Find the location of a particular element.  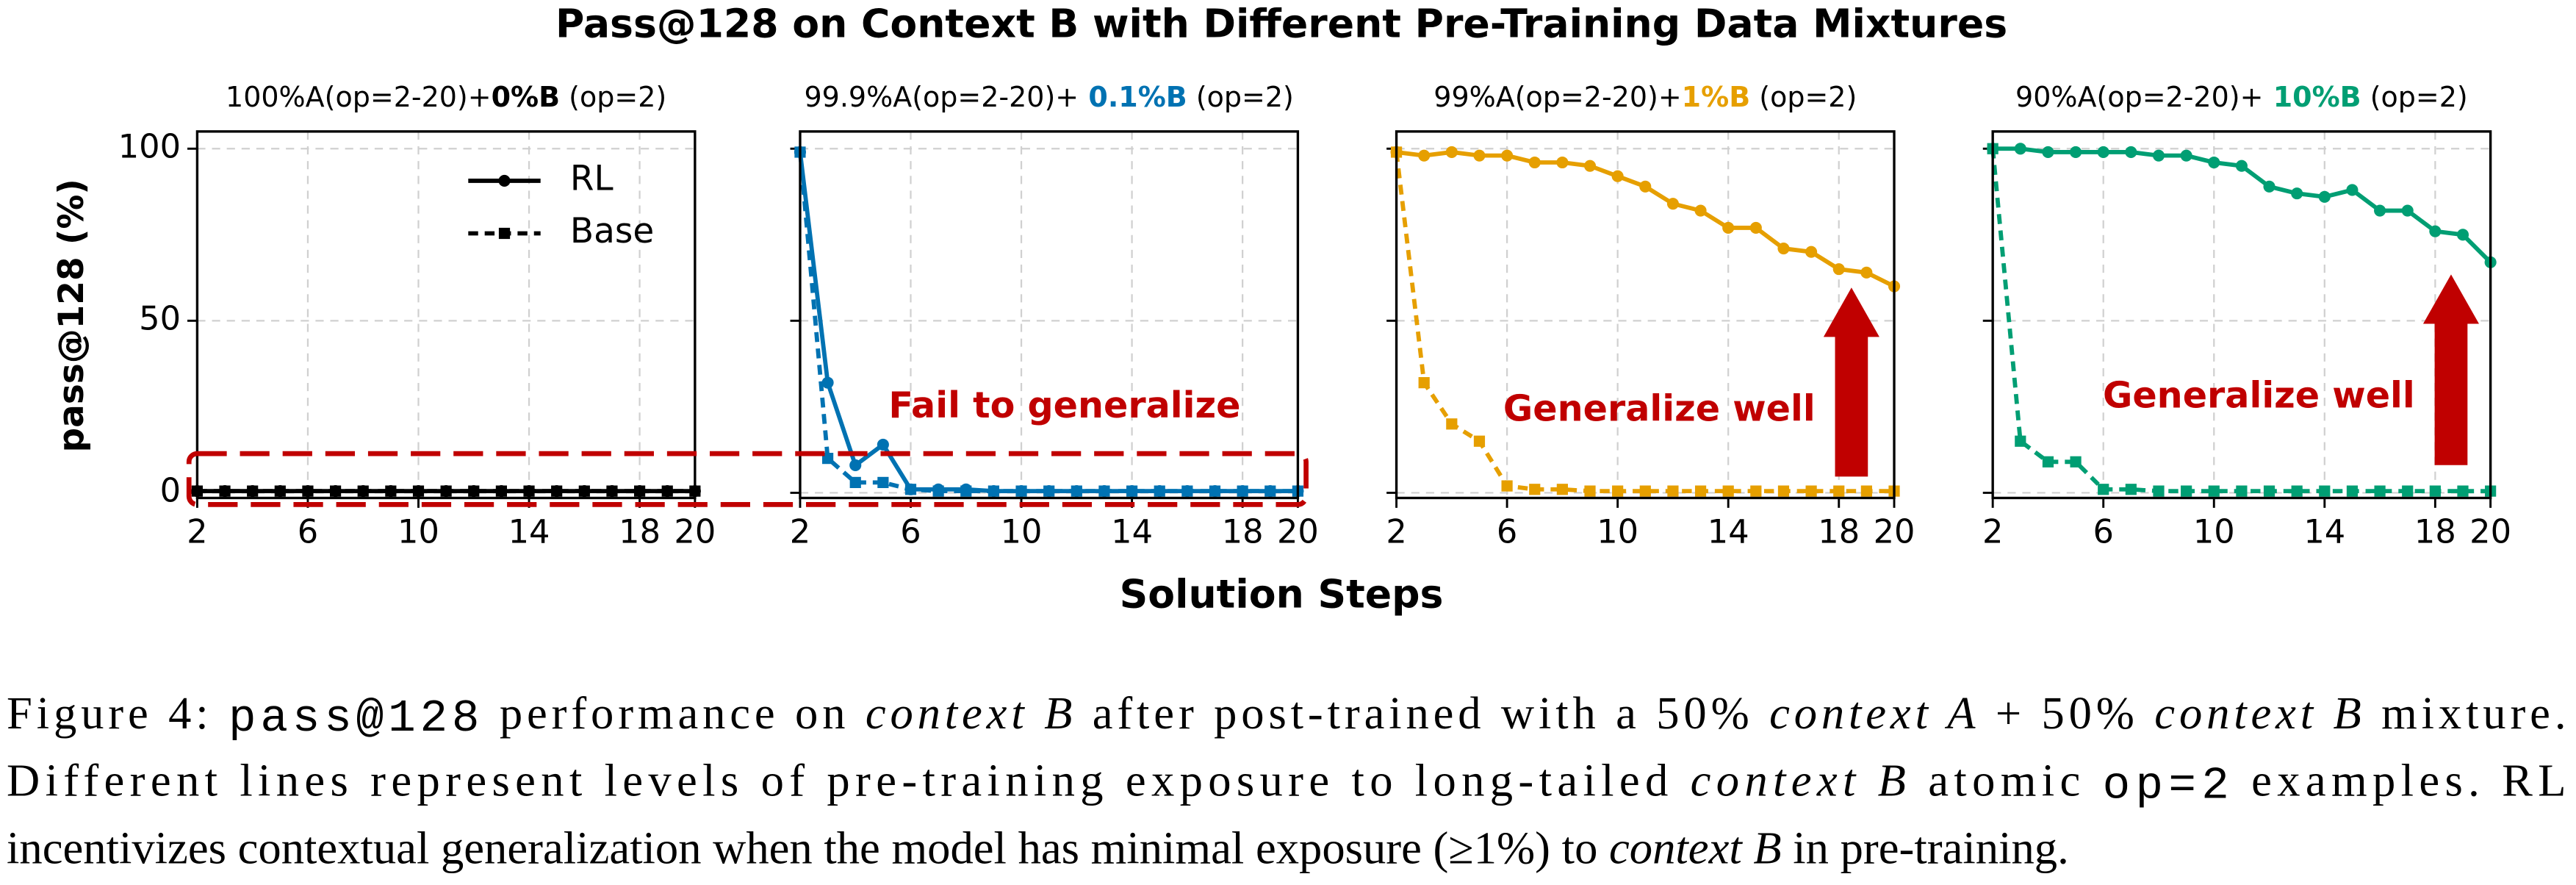

subplot-title-part: 100%A(op=2-20)+ is located at coordinates (359, 97).